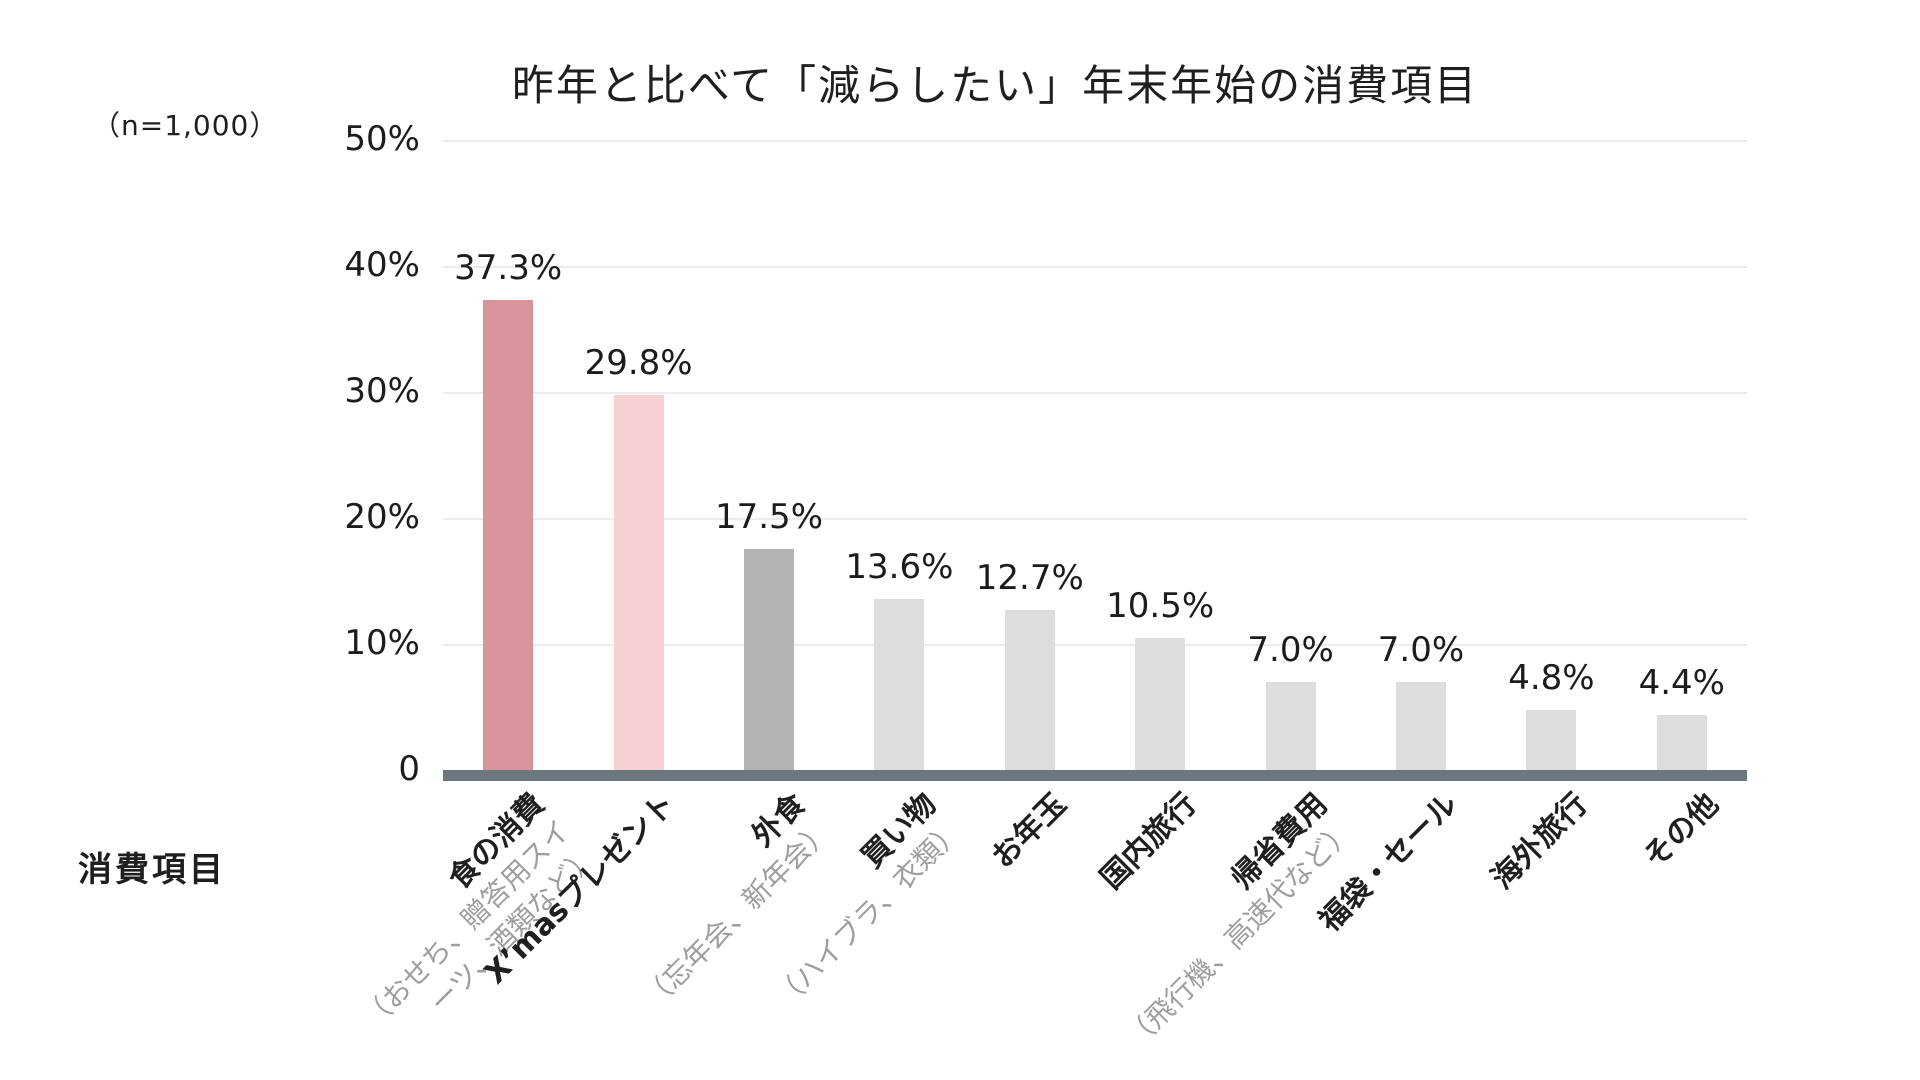 This screenshot has height=1080, width=1920. Describe the element at coordinates (1029, 578) in the screenshot. I see `bar-value-label: 12.7%` at that location.